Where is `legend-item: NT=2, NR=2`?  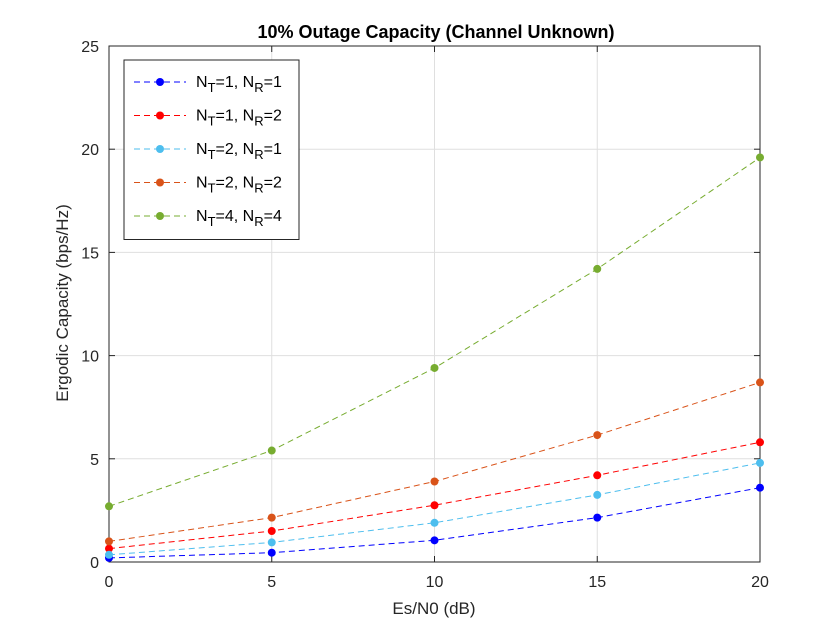
legend-item: NT=2, NR=2 is located at coordinates (208, 185).